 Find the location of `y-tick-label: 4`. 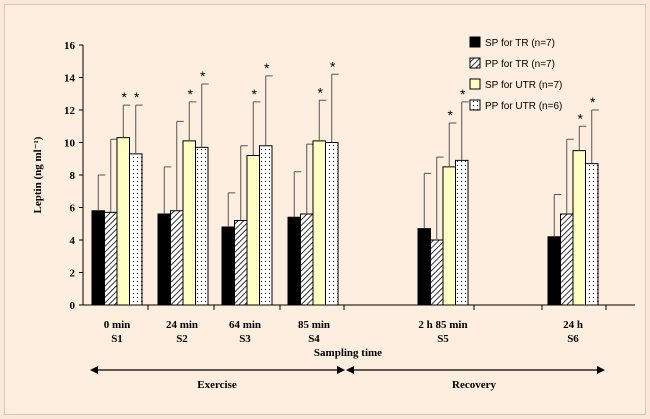

y-tick-label: 4 is located at coordinates (73, 241).